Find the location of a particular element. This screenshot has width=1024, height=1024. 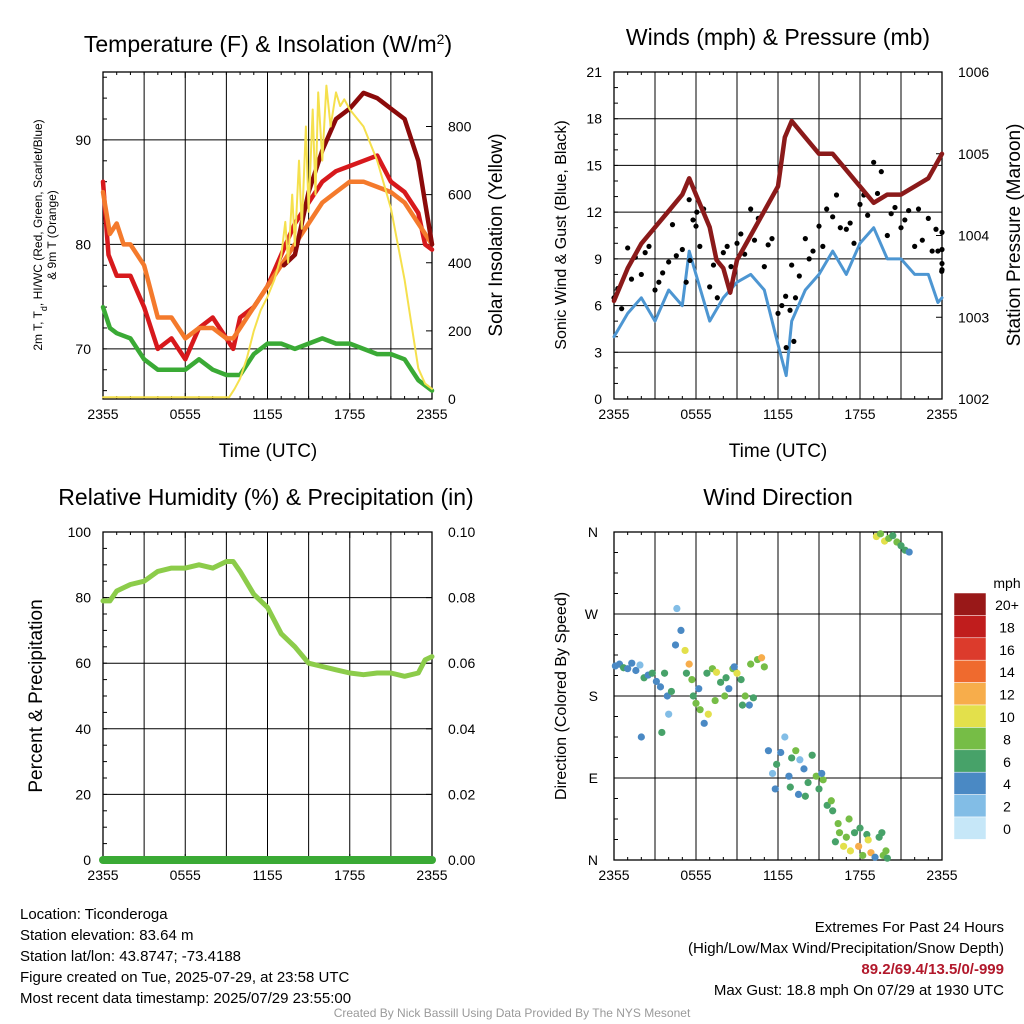

y2-tick-label: 1006 is located at coordinates (973, 72).